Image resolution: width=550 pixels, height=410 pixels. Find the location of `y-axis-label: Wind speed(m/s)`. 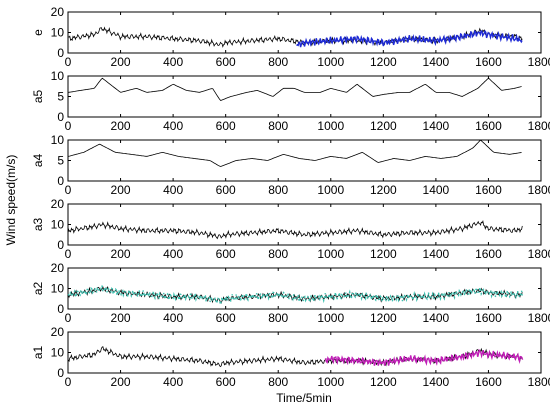

y-axis-label: Wind speed(m/s) is located at coordinates (11, 200).